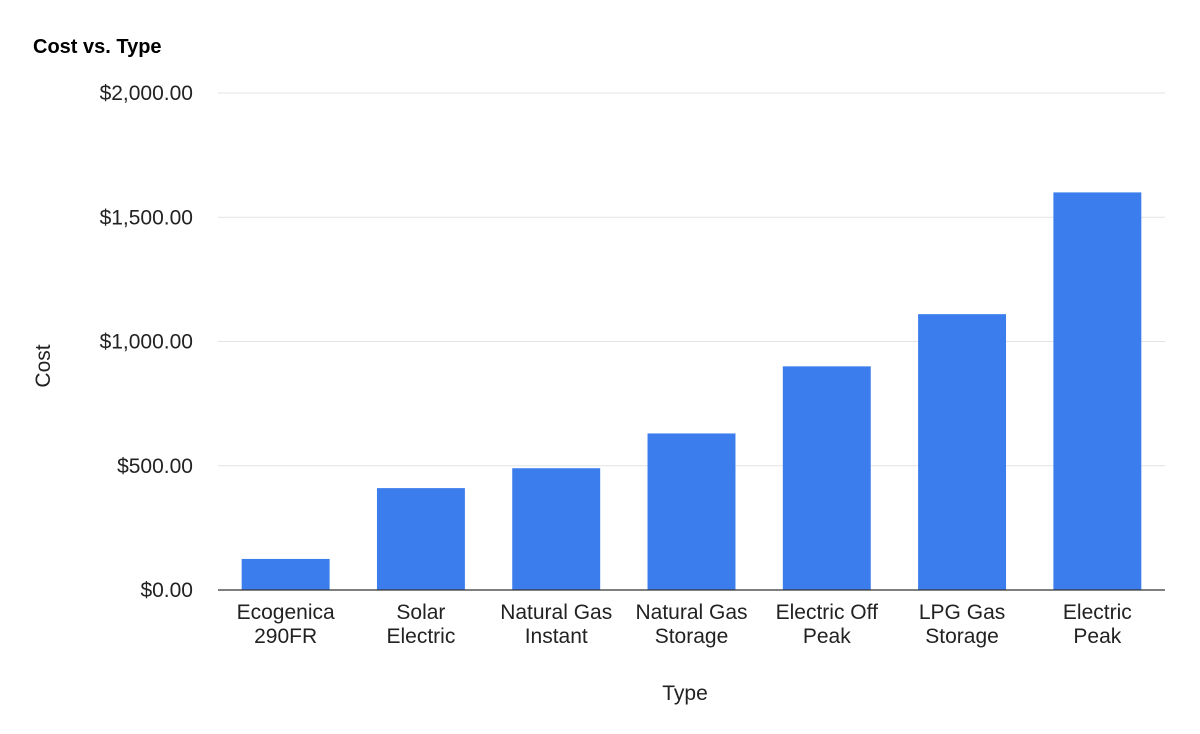 This screenshot has height=734, width=1200. Describe the element at coordinates (146, 217) in the screenshot. I see `y-tick-label: $1,500.00` at that location.